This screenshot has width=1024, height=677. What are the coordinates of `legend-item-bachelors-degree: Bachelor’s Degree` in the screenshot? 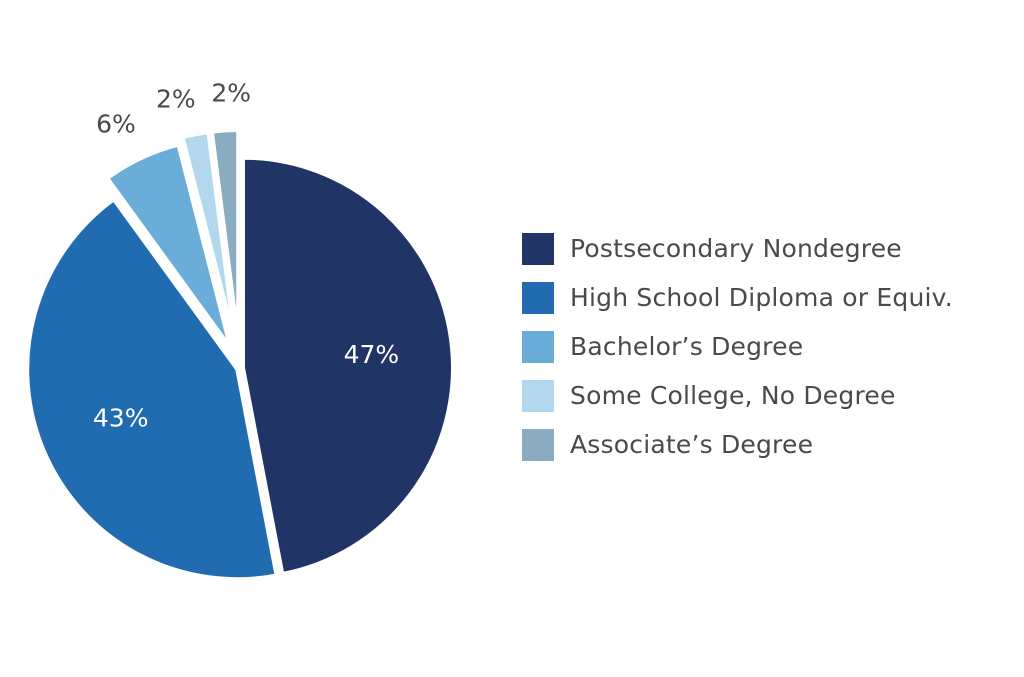 It's located at (767, 346).